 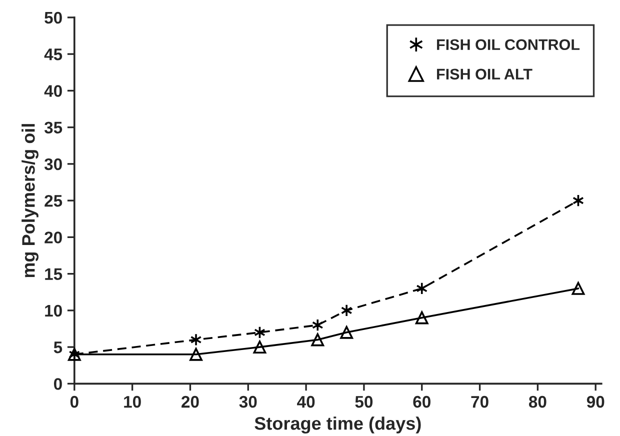 I want to click on y-tick-label: 40, so click(x=53, y=91).